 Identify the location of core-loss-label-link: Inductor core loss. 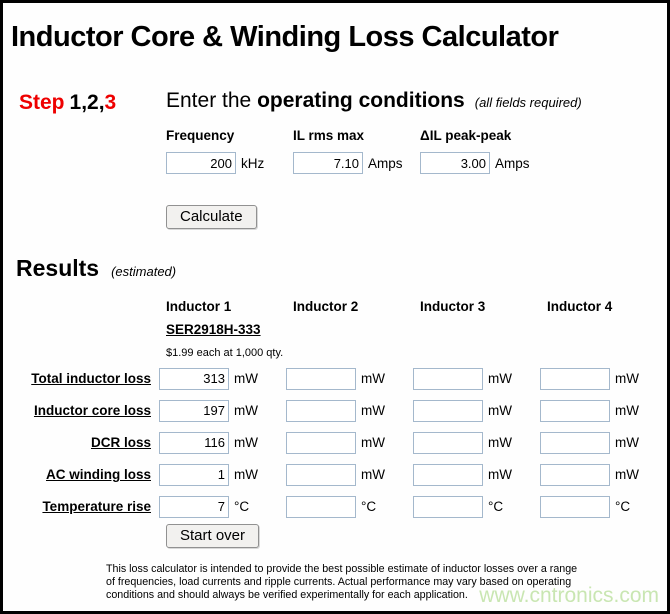
(92, 410).